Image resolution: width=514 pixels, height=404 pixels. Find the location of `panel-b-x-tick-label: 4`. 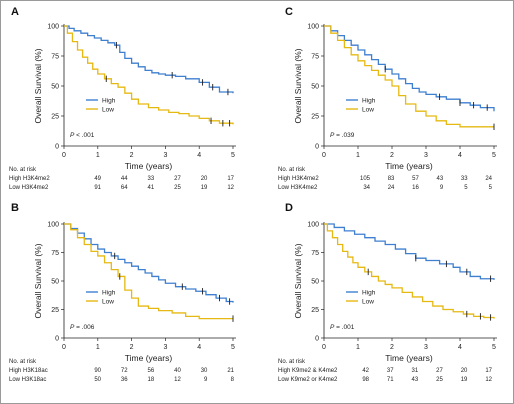

panel-b-x-tick-label: 4 is located at coordinates (199, 347).